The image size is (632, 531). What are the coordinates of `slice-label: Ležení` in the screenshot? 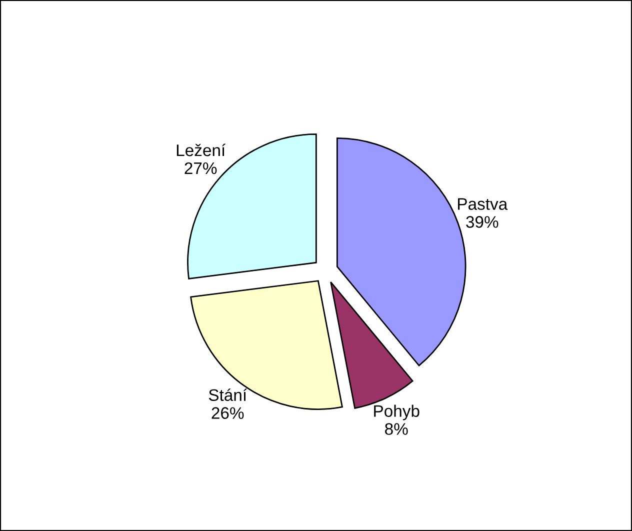 It's located at (201, 150).